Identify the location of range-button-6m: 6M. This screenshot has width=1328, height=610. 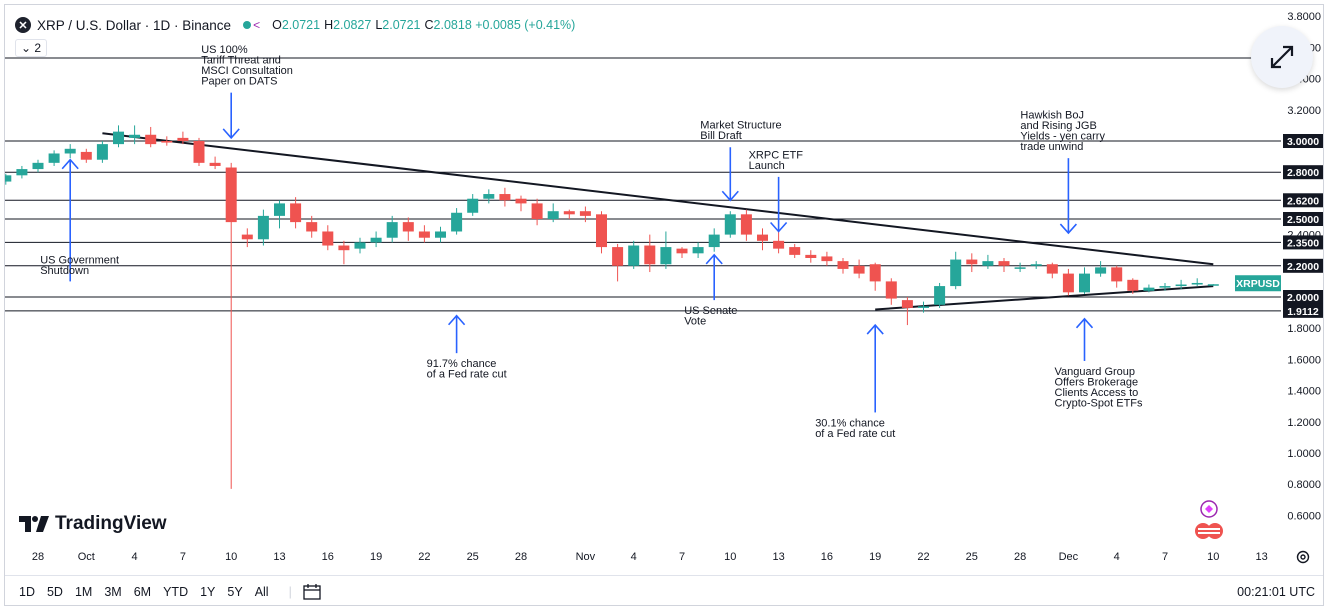
(142, 592).